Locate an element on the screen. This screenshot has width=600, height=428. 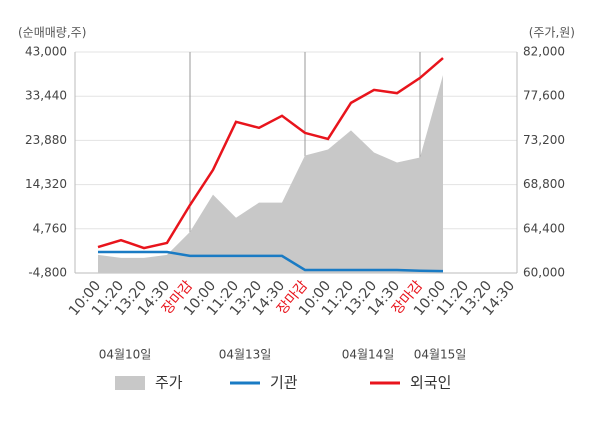
legend-swatch is located at coordinates (130, 383).